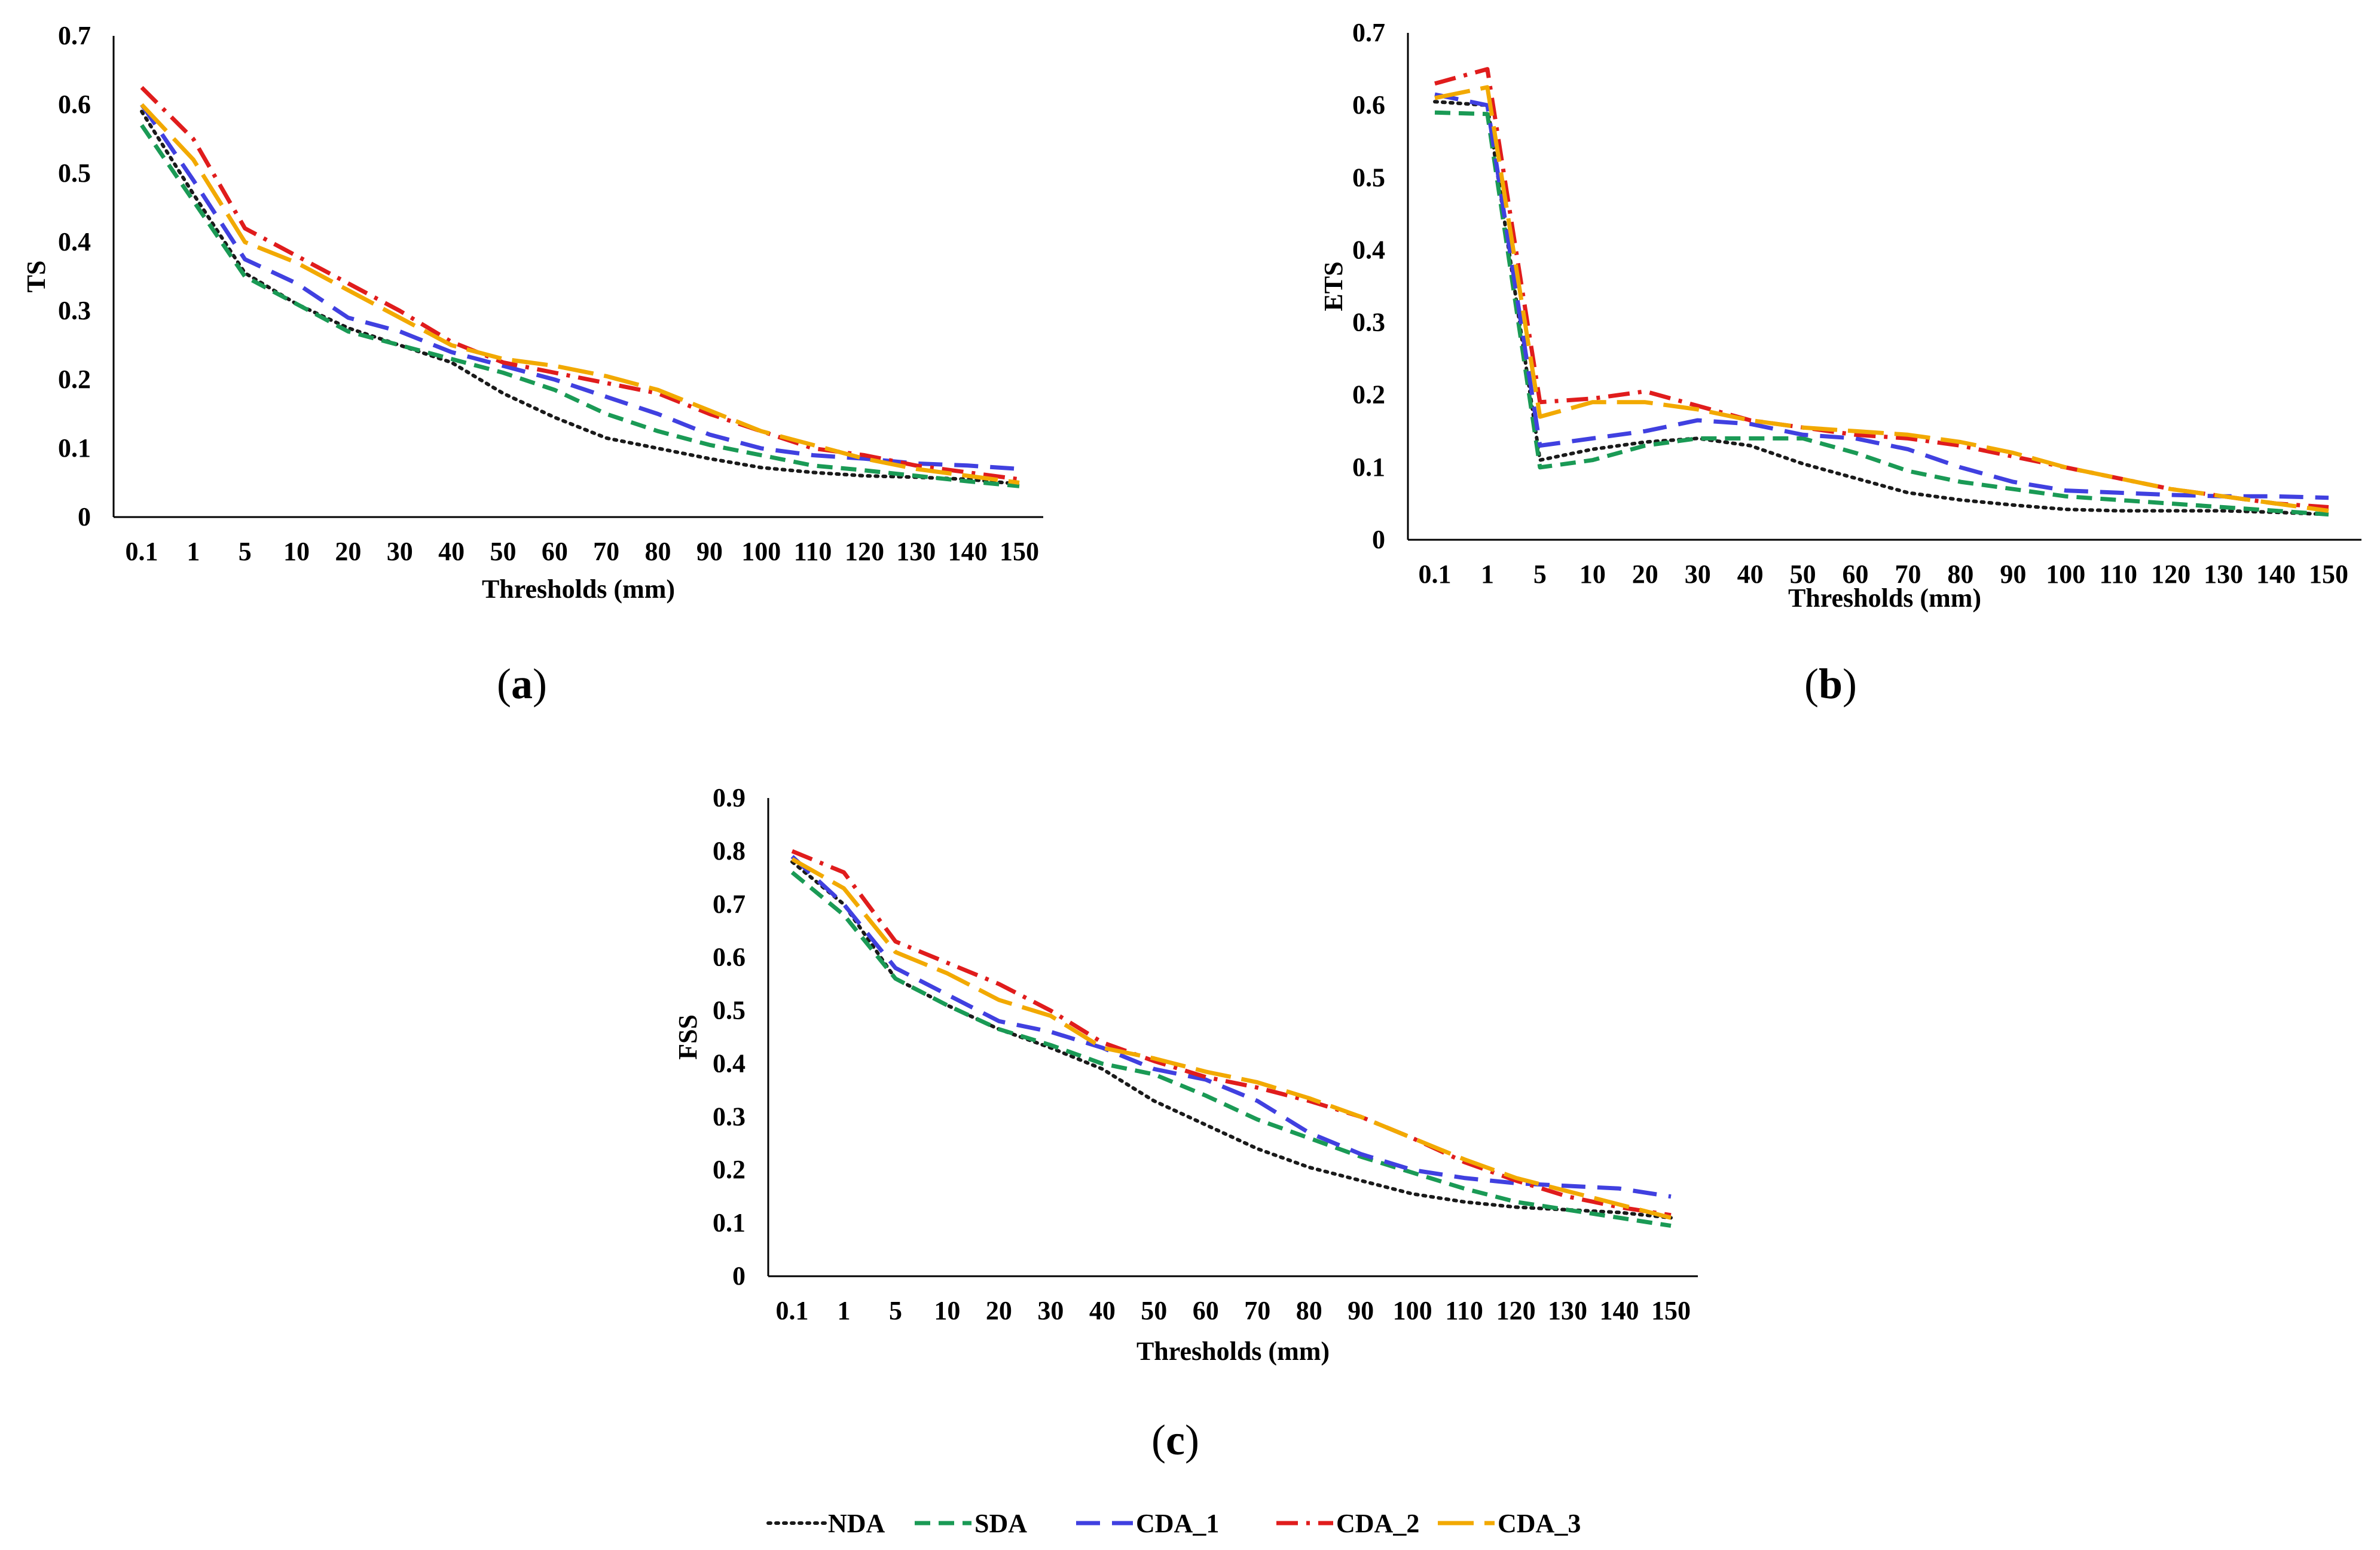  What do you see at coordinates (857, 1523) in the screenshot?
I see `legend-label-nda: NDA` at bounding box center [857, 1523].